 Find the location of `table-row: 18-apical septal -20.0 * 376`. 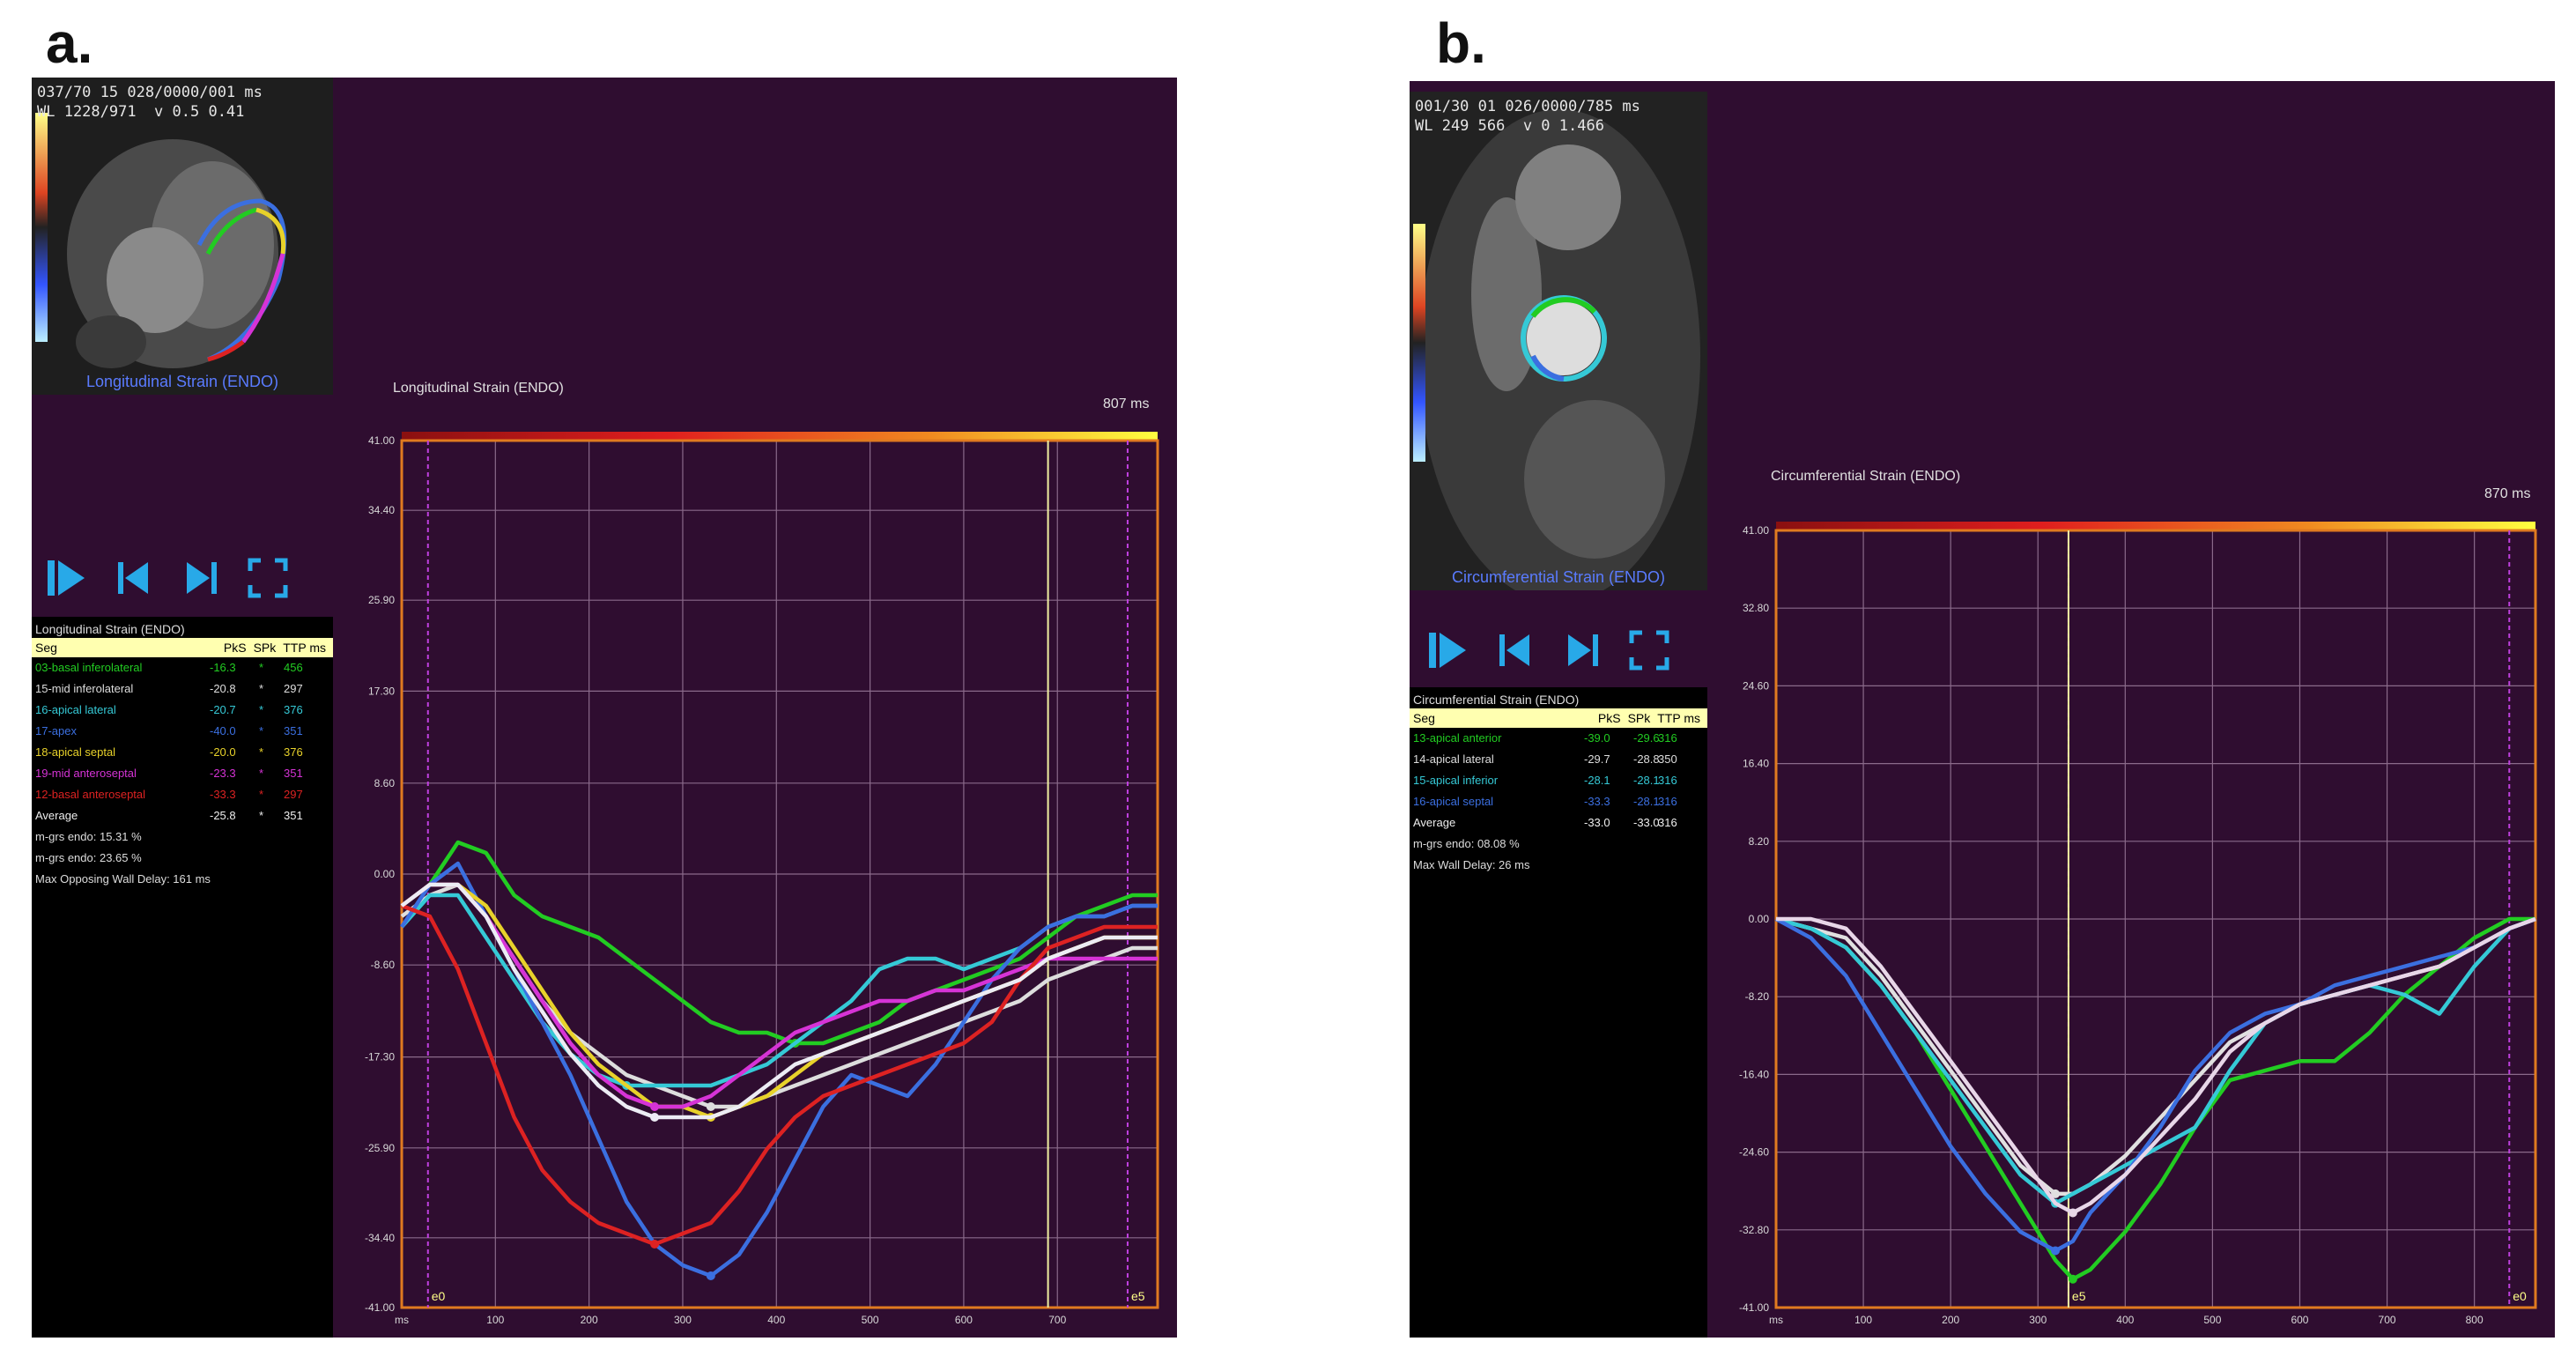

table-row: 18-apical septal -20.0 * 376 is located at coordinates (182, 752).